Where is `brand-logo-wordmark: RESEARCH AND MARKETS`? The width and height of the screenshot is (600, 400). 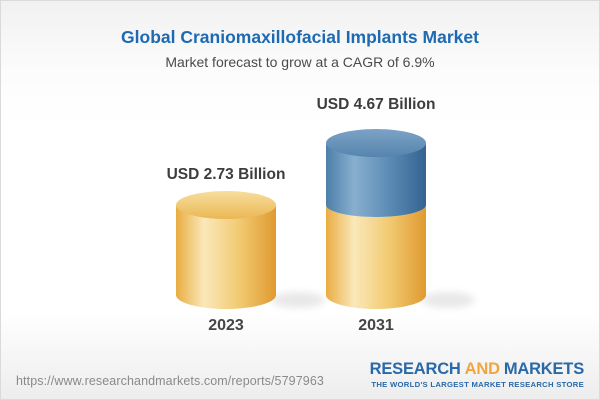 brand-logo-wordmark: RESEARCH AND MARKETS is located at coordinates (477, 369).